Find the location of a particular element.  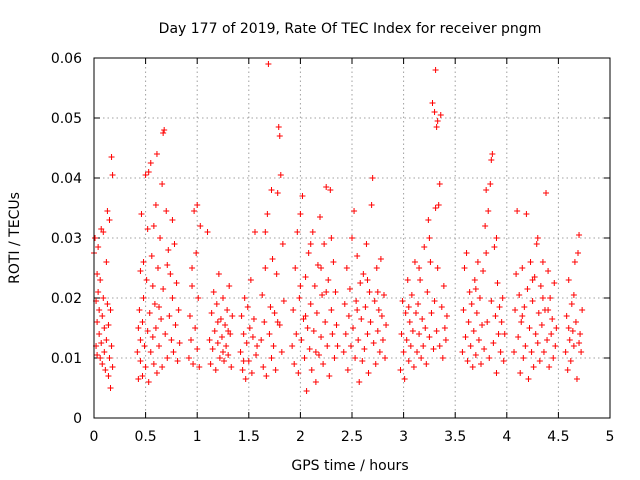

y-axis-label: ROTI / TECUs is located at coordinates (15, 238).